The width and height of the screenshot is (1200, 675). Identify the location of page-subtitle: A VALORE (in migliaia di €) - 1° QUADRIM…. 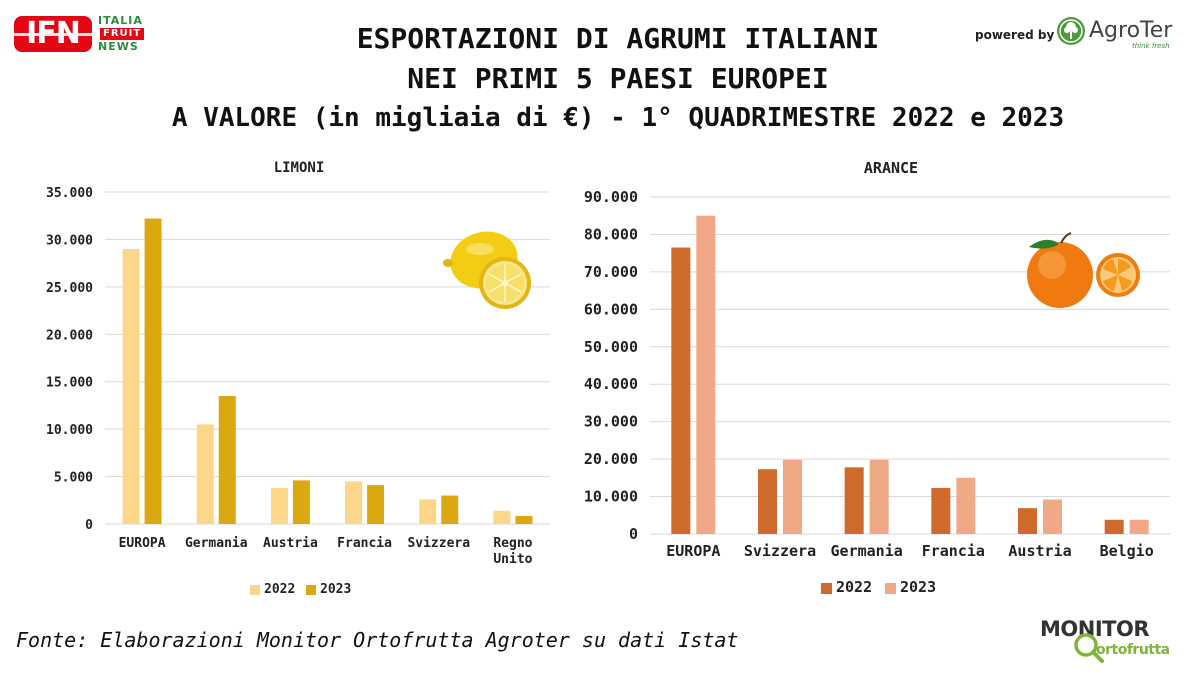
(618, 118).